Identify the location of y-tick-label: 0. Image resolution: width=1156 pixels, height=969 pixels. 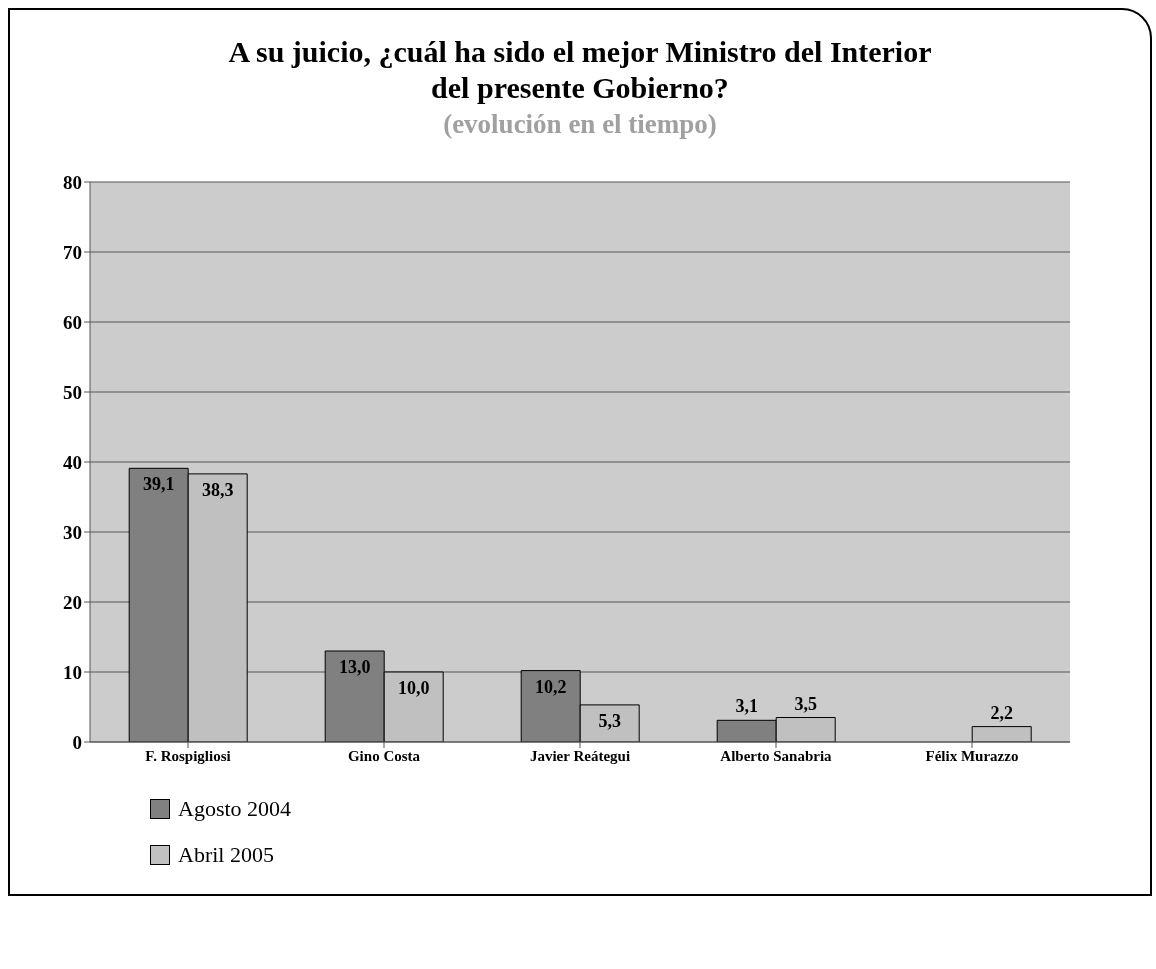
(77, 742).